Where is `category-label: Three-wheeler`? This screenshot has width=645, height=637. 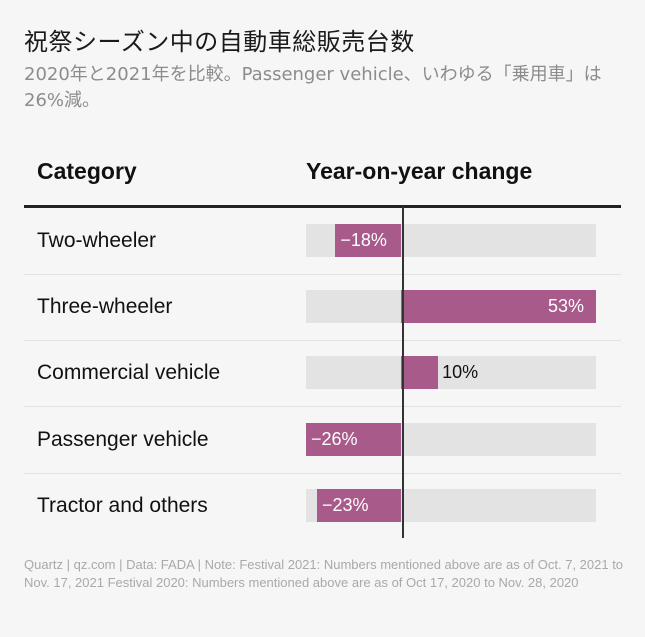 category-label: Three-wheeler is located at coordinates (105, 307).